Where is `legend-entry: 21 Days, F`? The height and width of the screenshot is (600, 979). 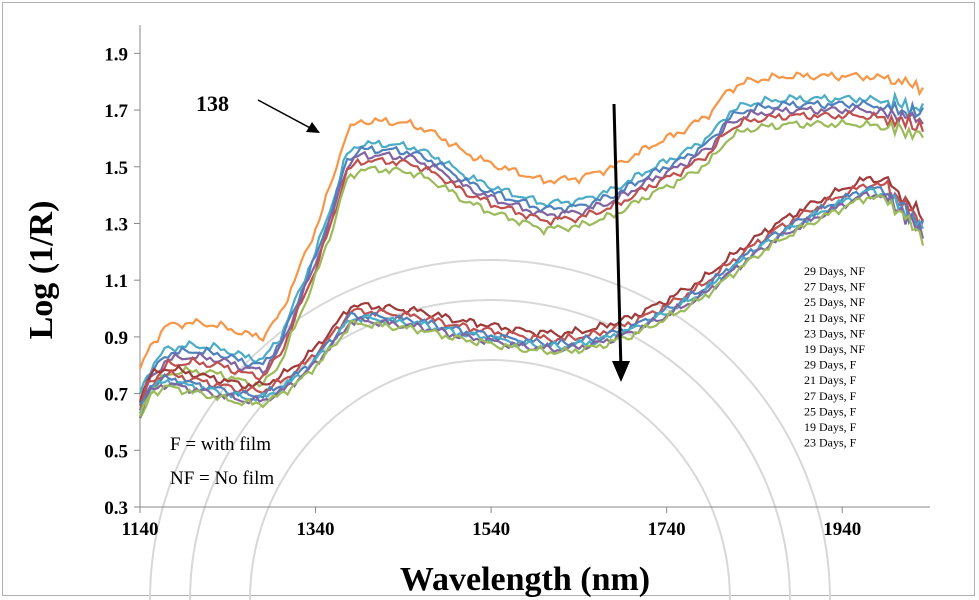 legend-entry: 21 Days, F is located at coordinates (830, 380).